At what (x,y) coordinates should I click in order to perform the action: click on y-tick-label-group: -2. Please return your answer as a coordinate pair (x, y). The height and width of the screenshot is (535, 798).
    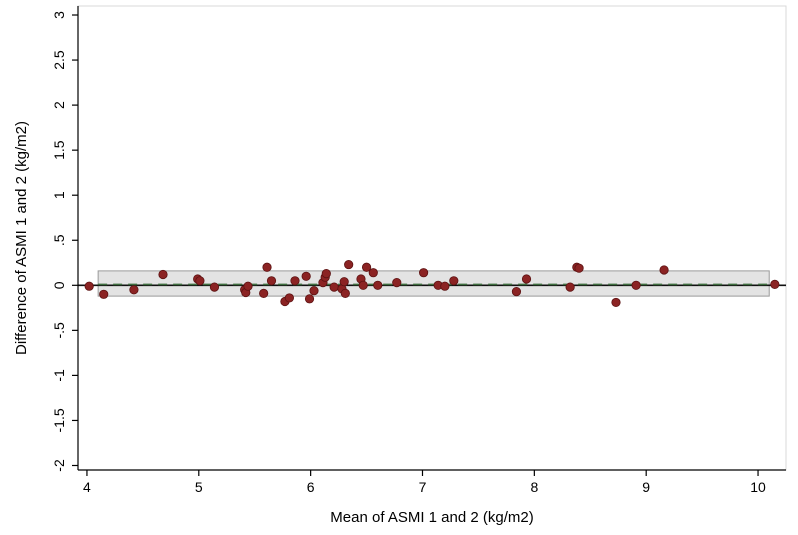
    Looking at the image, I should click on (59, 465).